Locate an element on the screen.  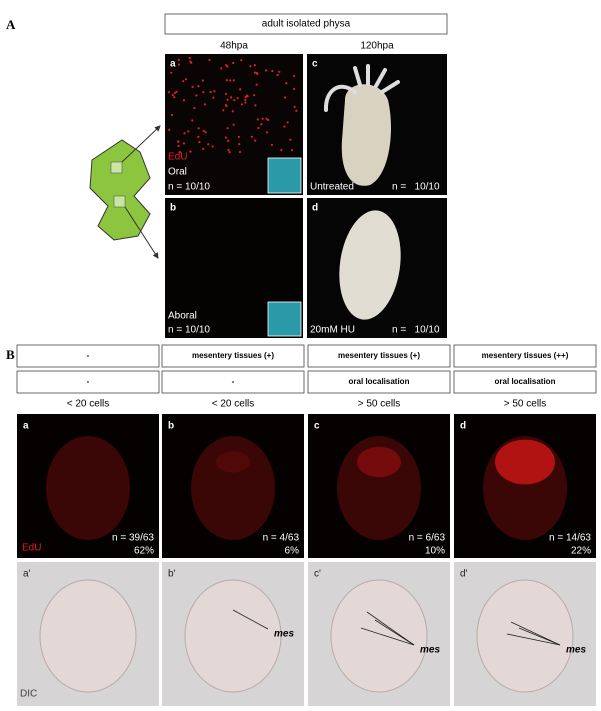
edu-signal is located at coordinates (525, 462).